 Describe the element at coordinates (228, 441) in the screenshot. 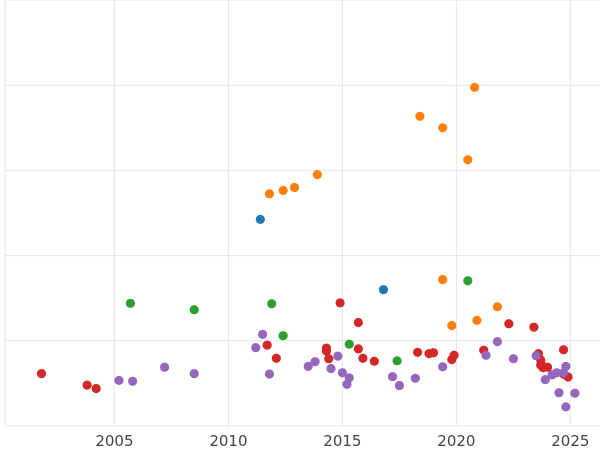

I see `x-tick-label: 2010` at that location.